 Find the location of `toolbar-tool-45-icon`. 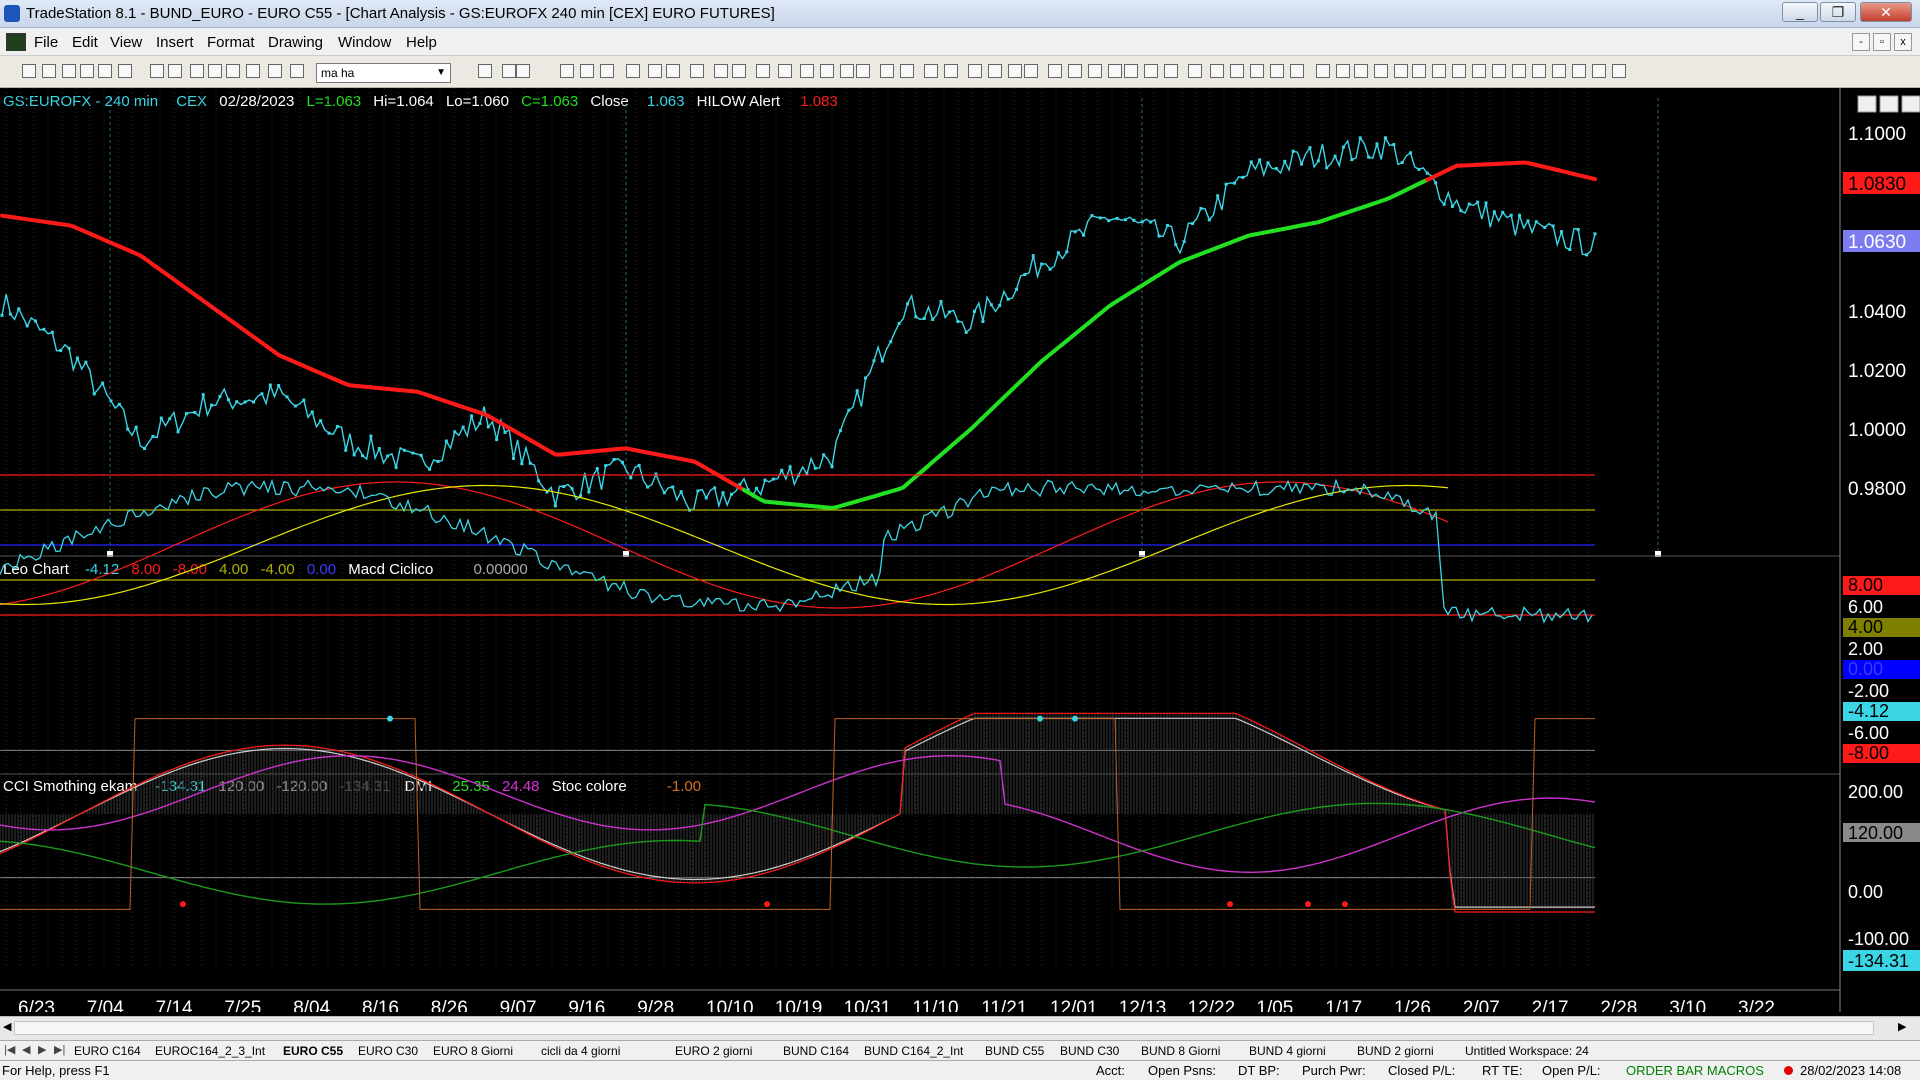

toolbar-tool-45-icon is located at coordinates (1151, 71).